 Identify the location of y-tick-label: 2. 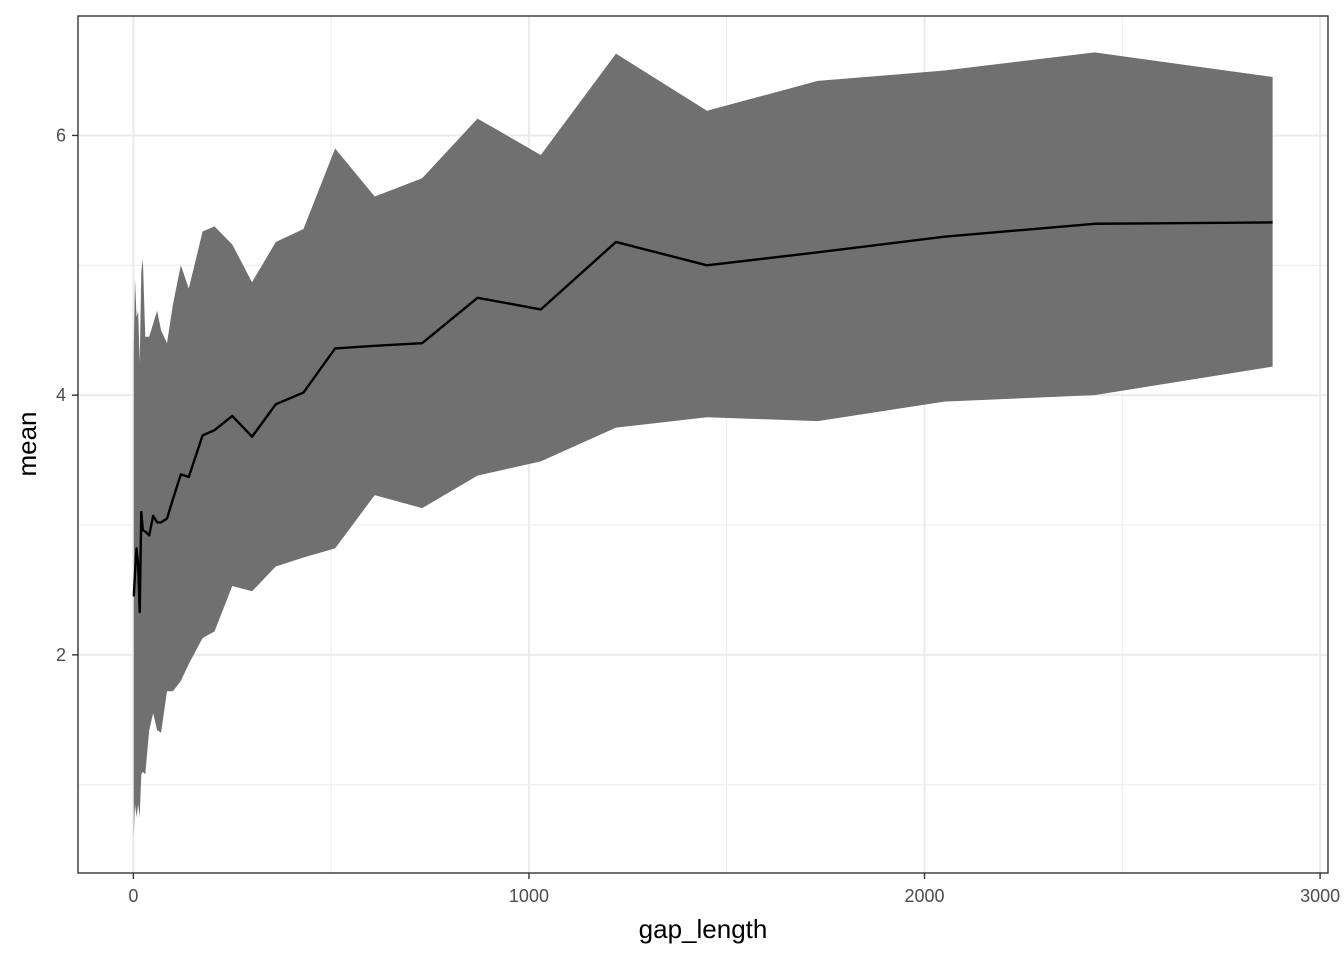
(61, 655).